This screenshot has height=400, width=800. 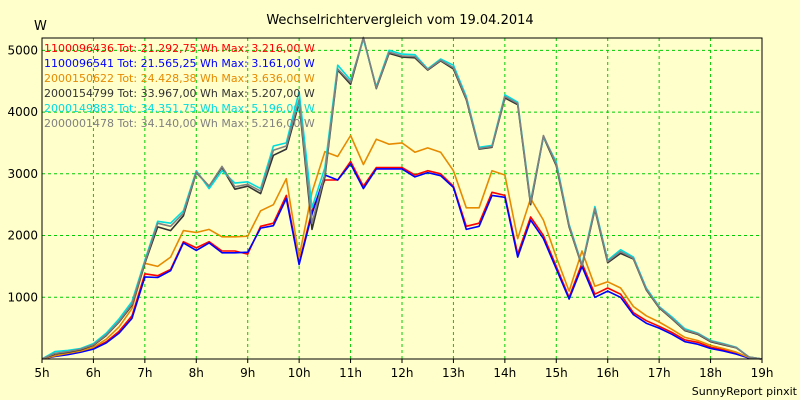 What do you see at coordinates (22, 50) in the screenshot?
I see `y-tick-label: 5000` at bounding box center [22, 50].